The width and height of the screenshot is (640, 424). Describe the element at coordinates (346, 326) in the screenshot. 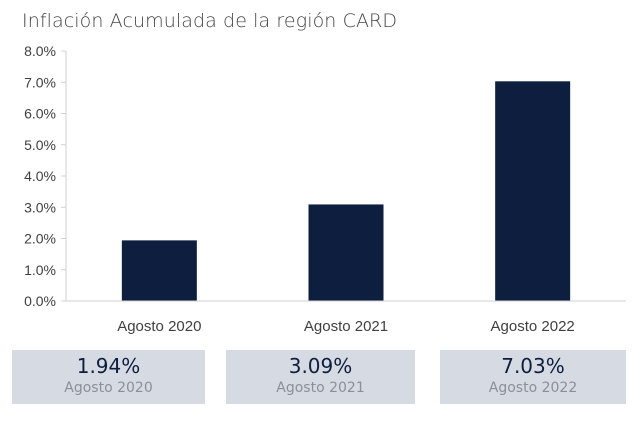

I see `x-tick-label: Agosto 2021` at that location.